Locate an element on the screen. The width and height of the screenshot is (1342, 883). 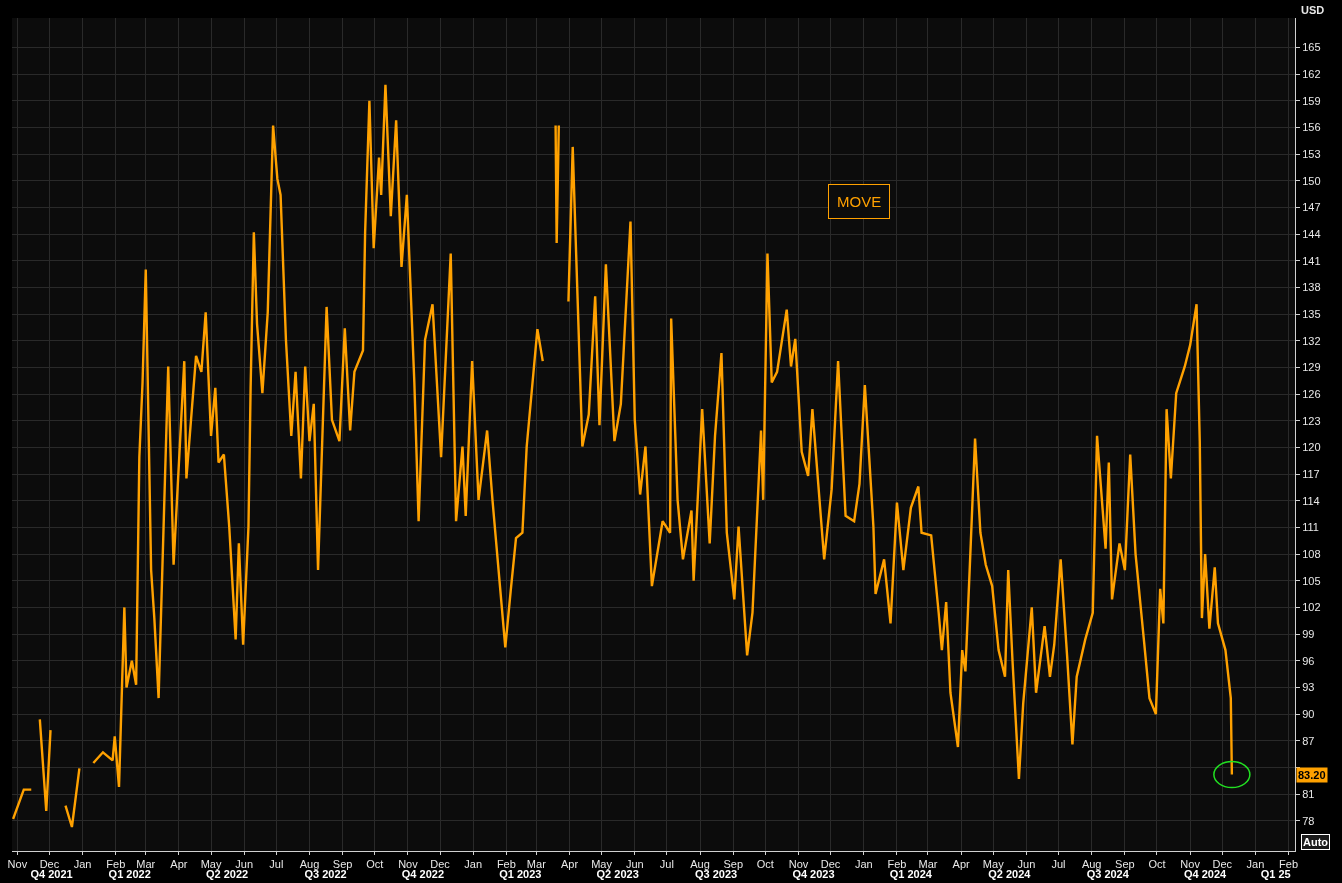
y-tick-label: 147 is located at coordinates (1311, 207).